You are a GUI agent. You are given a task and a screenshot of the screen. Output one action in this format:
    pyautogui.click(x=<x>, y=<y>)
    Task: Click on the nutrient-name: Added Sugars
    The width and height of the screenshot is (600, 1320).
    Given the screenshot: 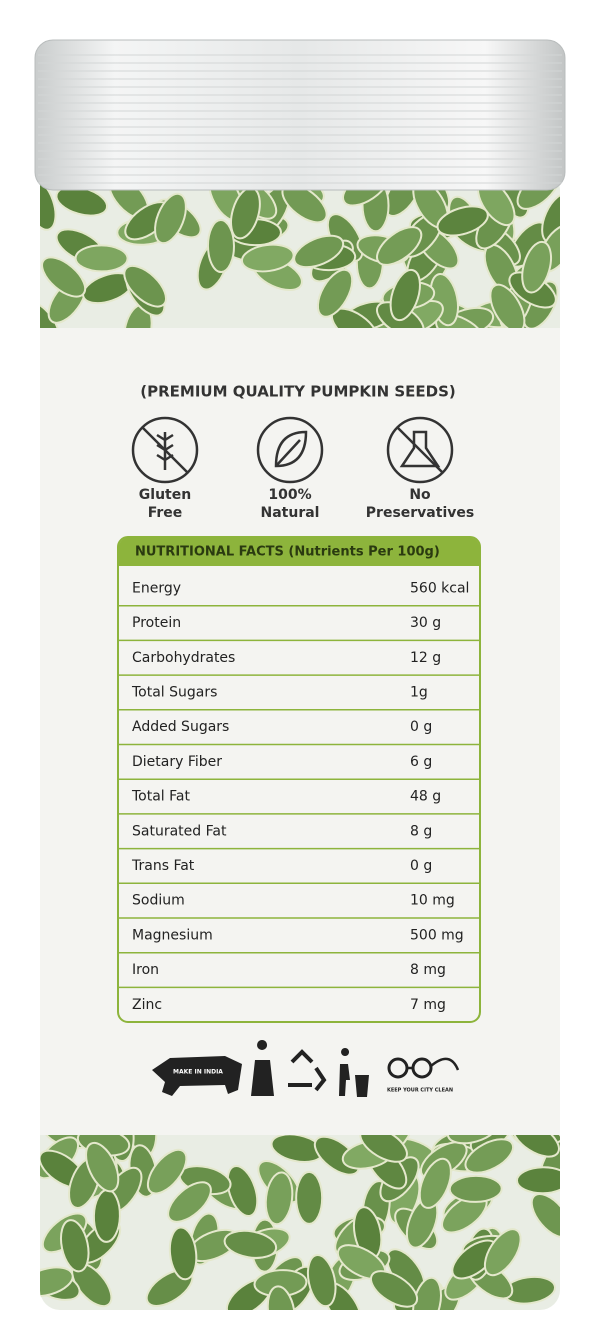 What is the action you would take?
    pyautogui.click(x=180, y=727)
    